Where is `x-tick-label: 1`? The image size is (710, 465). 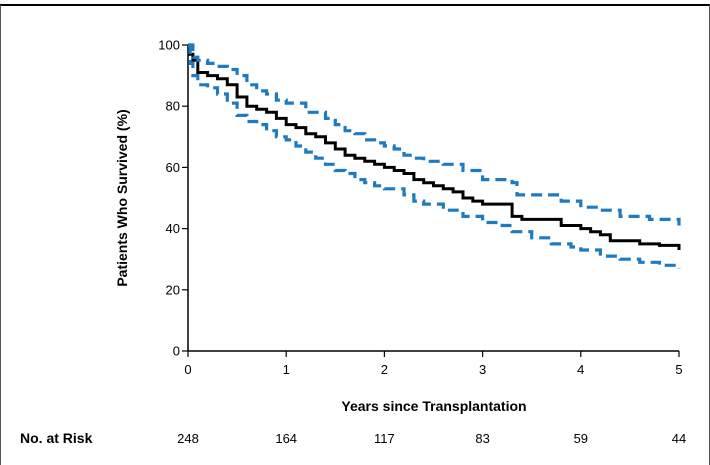 x-tick-label: 1 is located at coordinates (286, 369).